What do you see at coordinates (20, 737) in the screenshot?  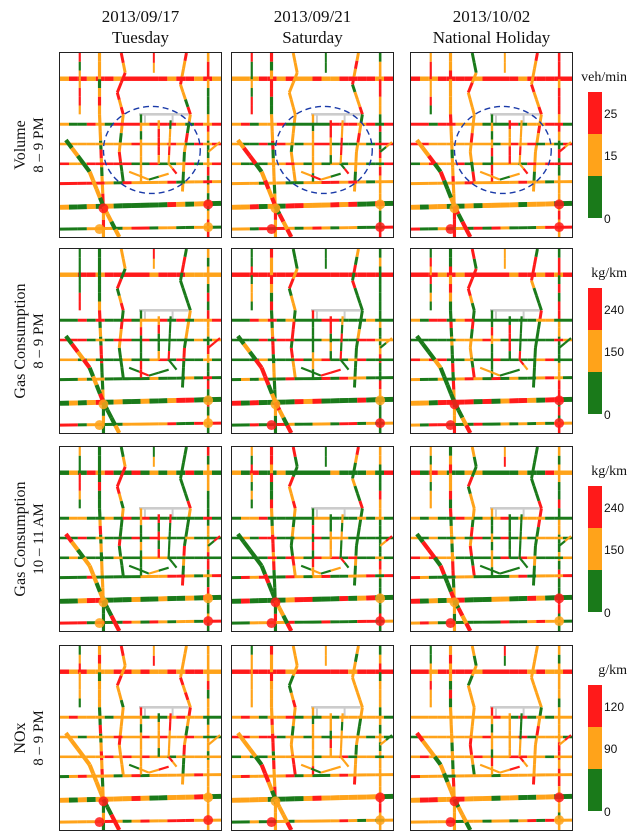 I see `row-metric: NOx` at bounding box center [20, 737].